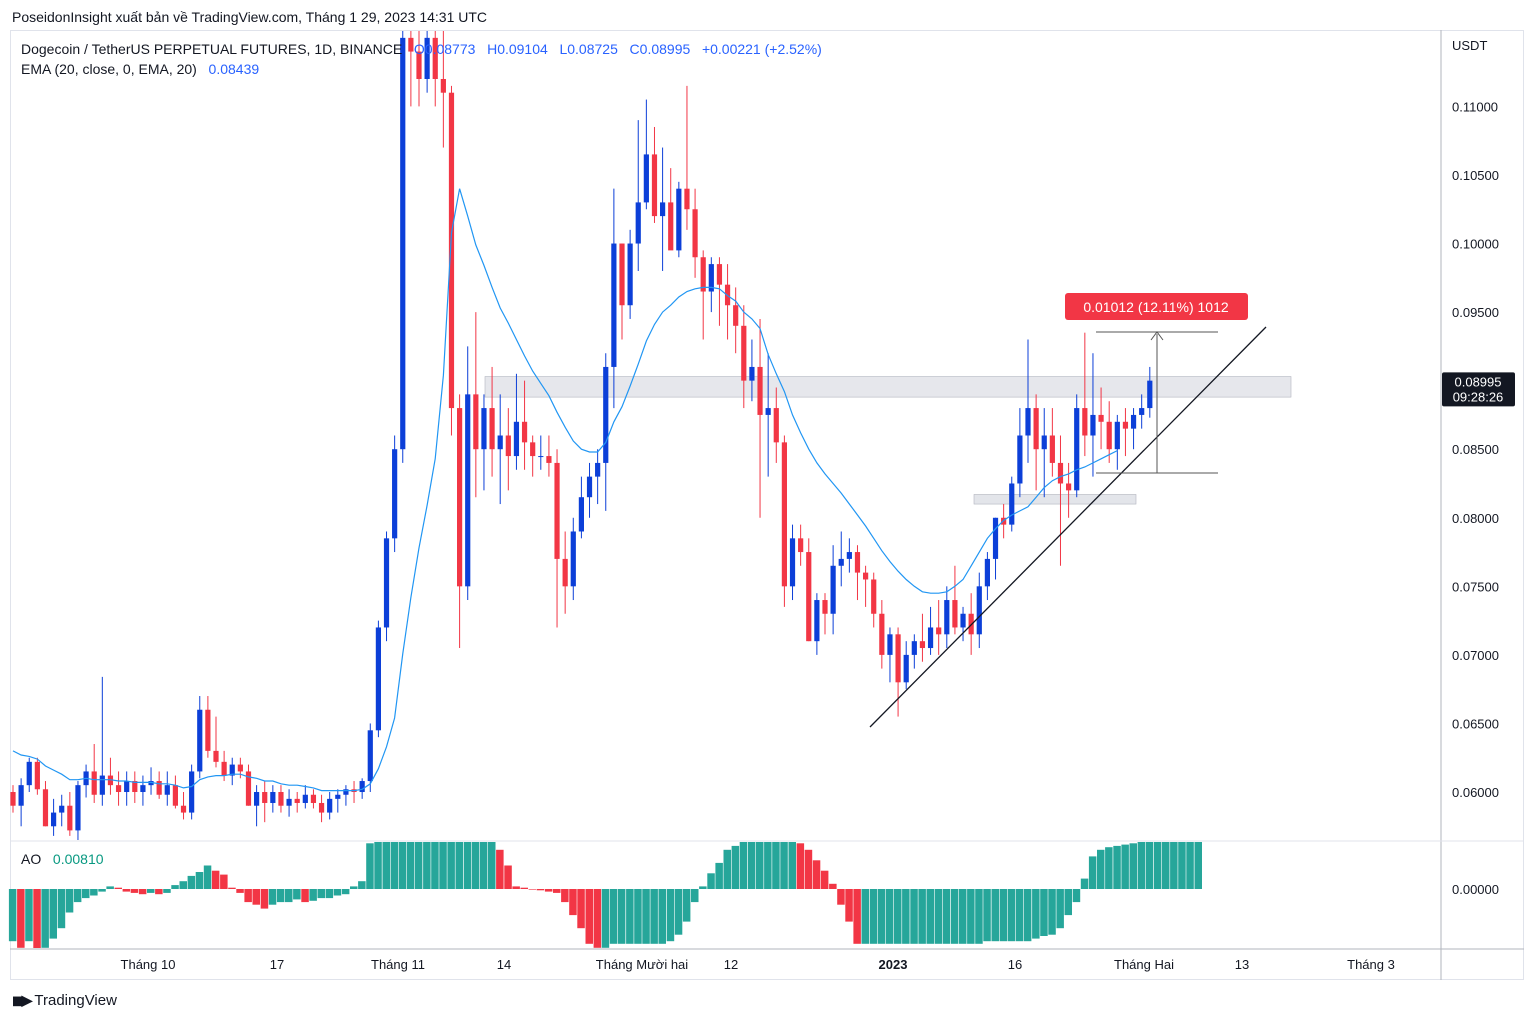  What do you see at coordinates (109, 69) in the screenshot?
I see `ema-label: EMA (20, close, 0, EMA, 20)` at bounding box center [109, 69].